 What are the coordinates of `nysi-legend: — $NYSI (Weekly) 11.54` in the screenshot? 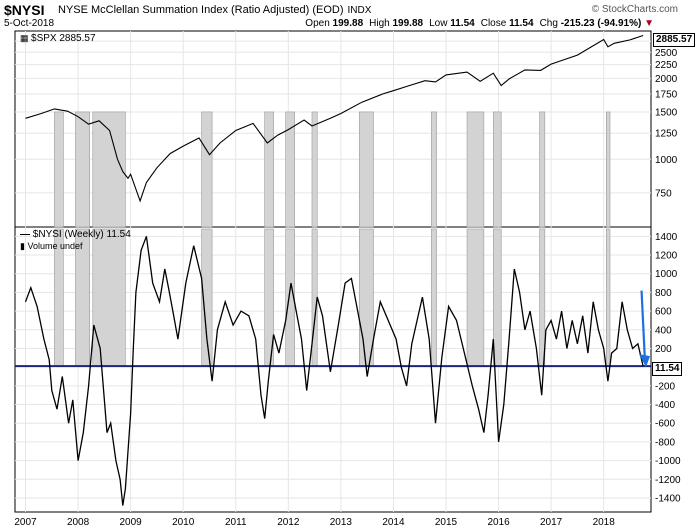 It's located at (75, 234).